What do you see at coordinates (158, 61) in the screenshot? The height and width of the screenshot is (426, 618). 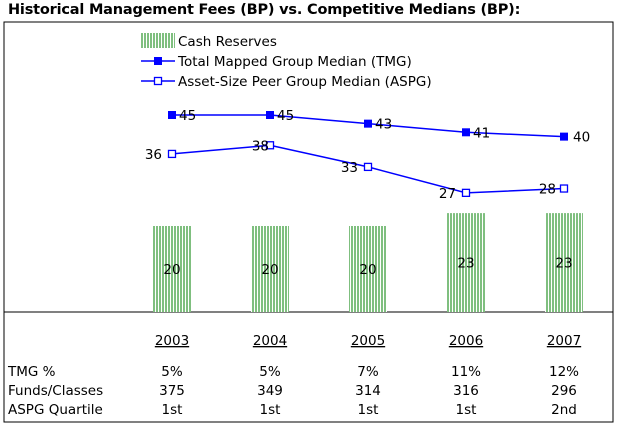 I see `legend-marker-tmg` at bounding box center [158, 61].